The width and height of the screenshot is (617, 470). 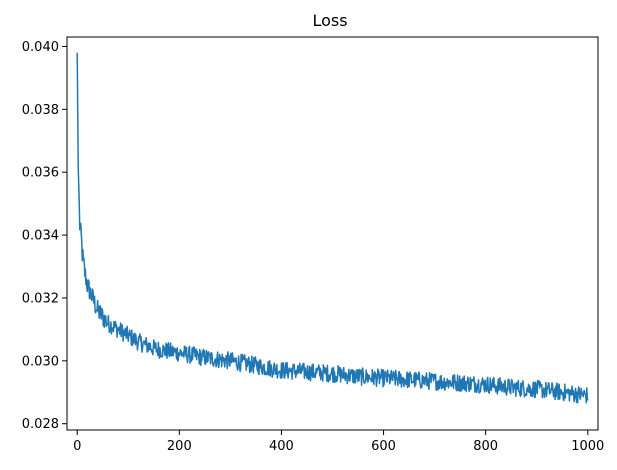 What do you see at coordinates (179, 446) in the screenshot?
I see `x-tick-label: 200` at bounding box center [179, 446].